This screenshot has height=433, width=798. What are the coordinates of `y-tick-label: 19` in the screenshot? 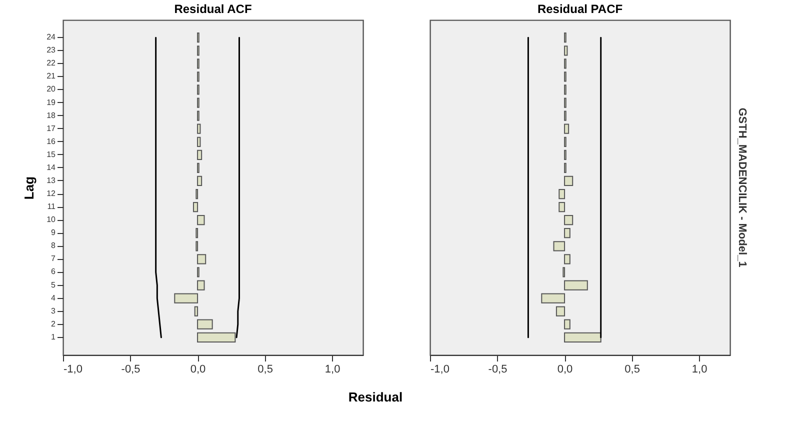 It's located at (51, 102).